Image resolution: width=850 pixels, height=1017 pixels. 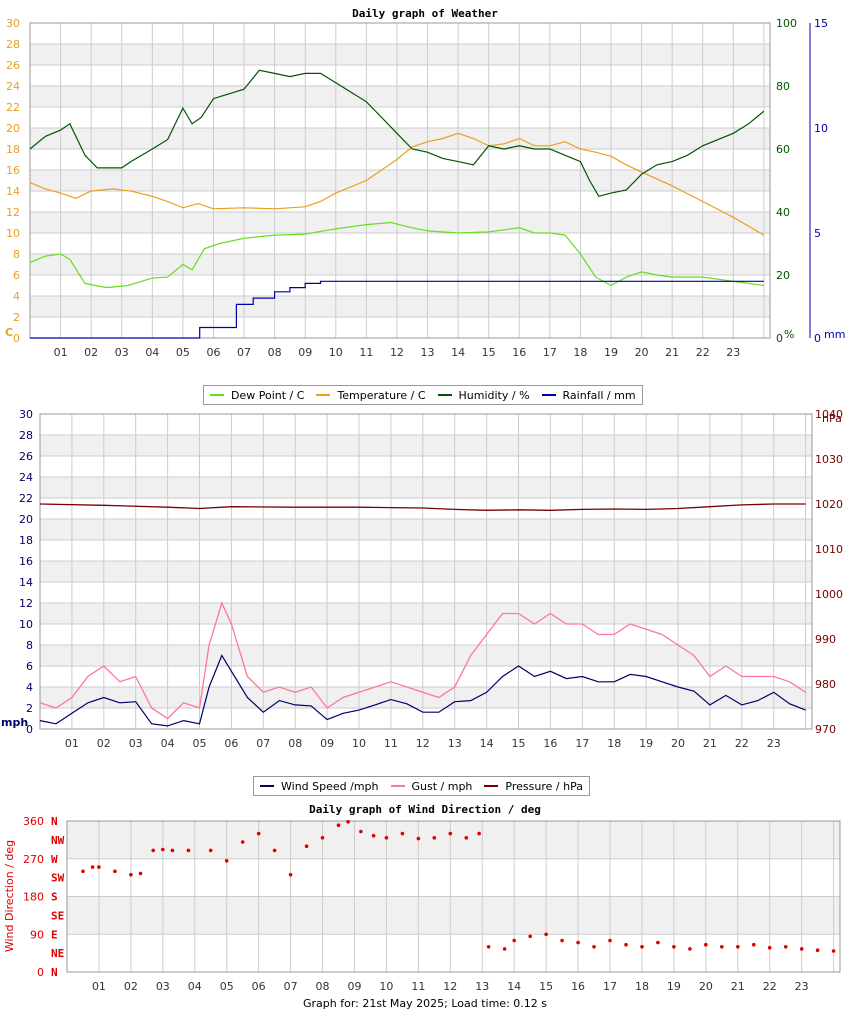 What do you see at coordinates (825, 639) in the screenshot?
I see `y-tick-label-hpa: 990` at bounding box center [825, 639].